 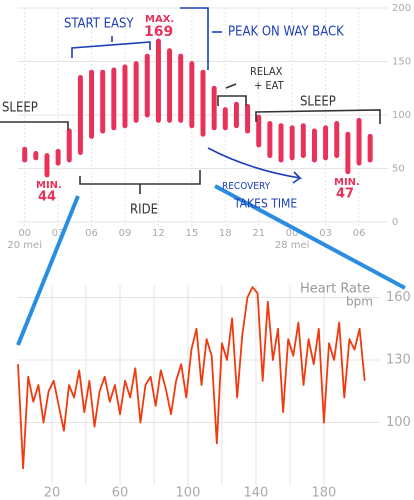 I want to click on y-tick-label: 130, so click(x=398, y=360).